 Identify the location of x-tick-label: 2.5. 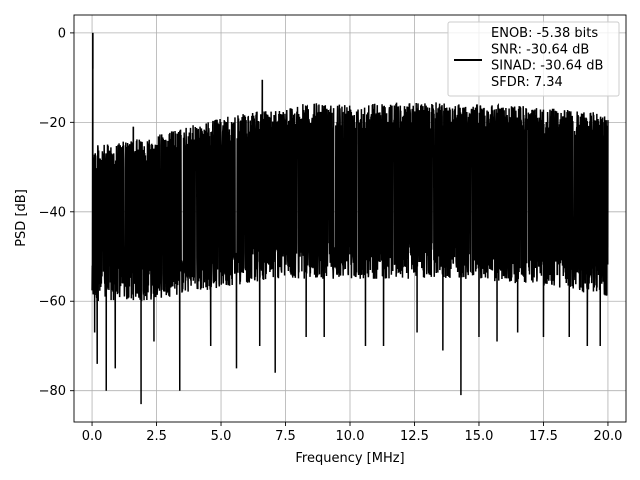
(156, 436).